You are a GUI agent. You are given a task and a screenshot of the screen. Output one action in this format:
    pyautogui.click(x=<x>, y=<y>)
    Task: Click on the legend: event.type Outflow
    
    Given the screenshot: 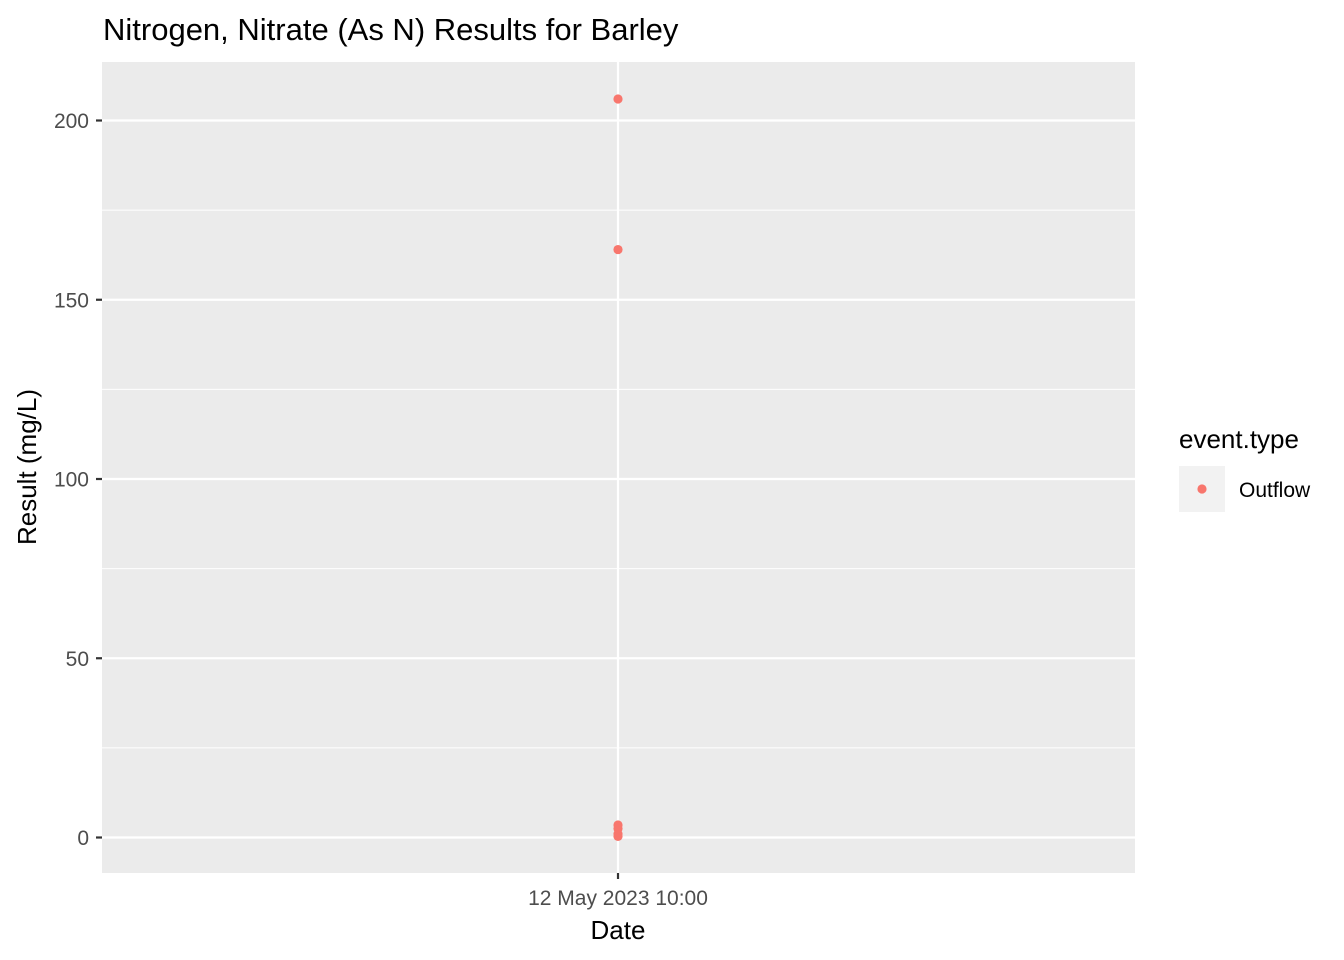 What is the action you would take?
    pyautogui.click(x=1245, y=468)
    